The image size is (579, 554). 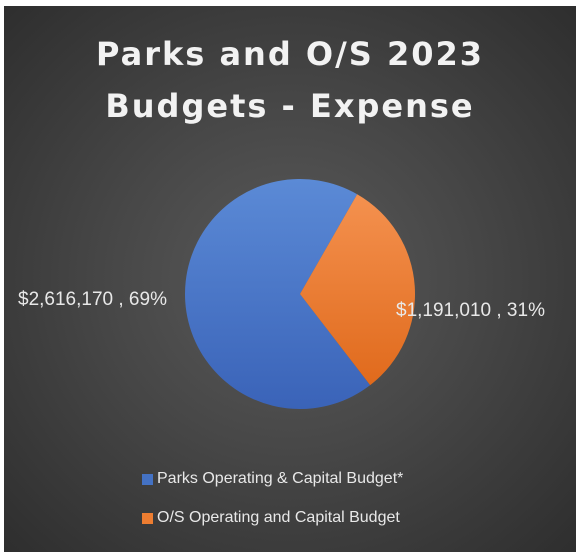 What do you see at coordinates (147, 479) in the screenshot?
I see `legend-swatch-blue` at bounding box center [147, 479].